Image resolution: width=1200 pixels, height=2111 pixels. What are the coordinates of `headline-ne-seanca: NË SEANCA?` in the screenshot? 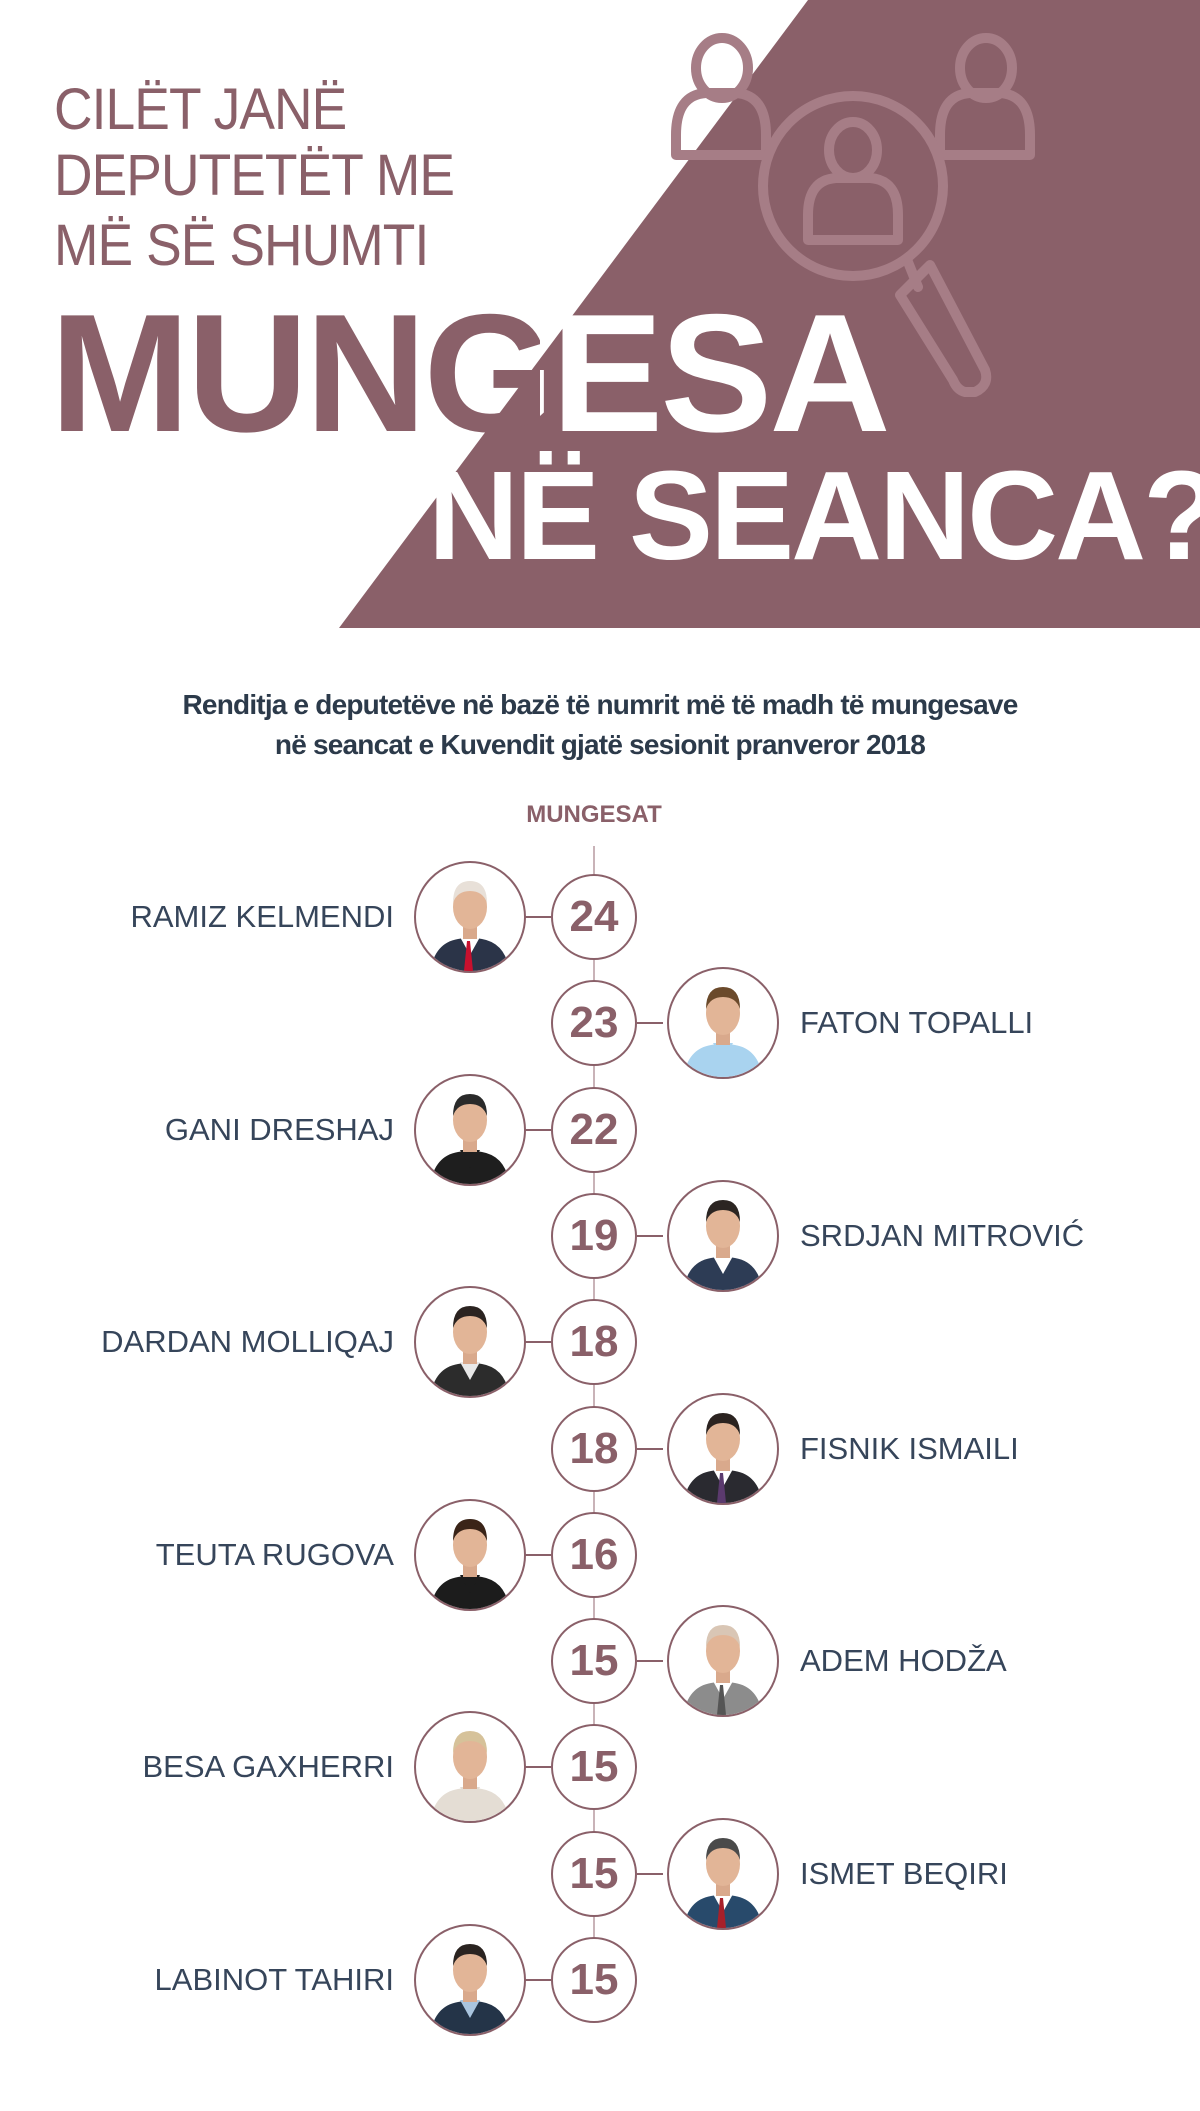 It's located at (814, 515).